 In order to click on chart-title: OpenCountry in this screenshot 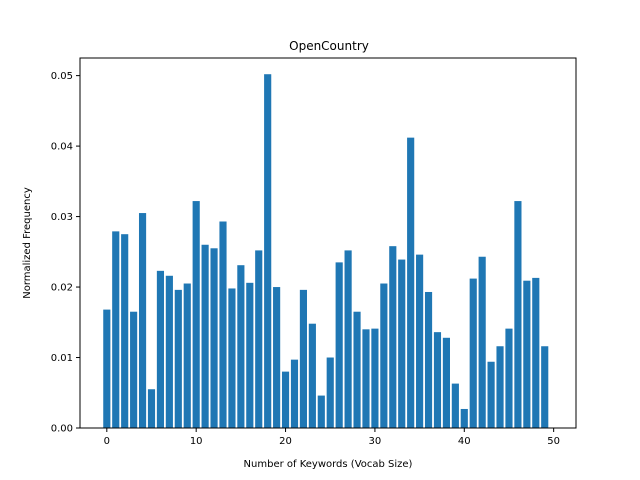, I will do `click(329, 46)`.